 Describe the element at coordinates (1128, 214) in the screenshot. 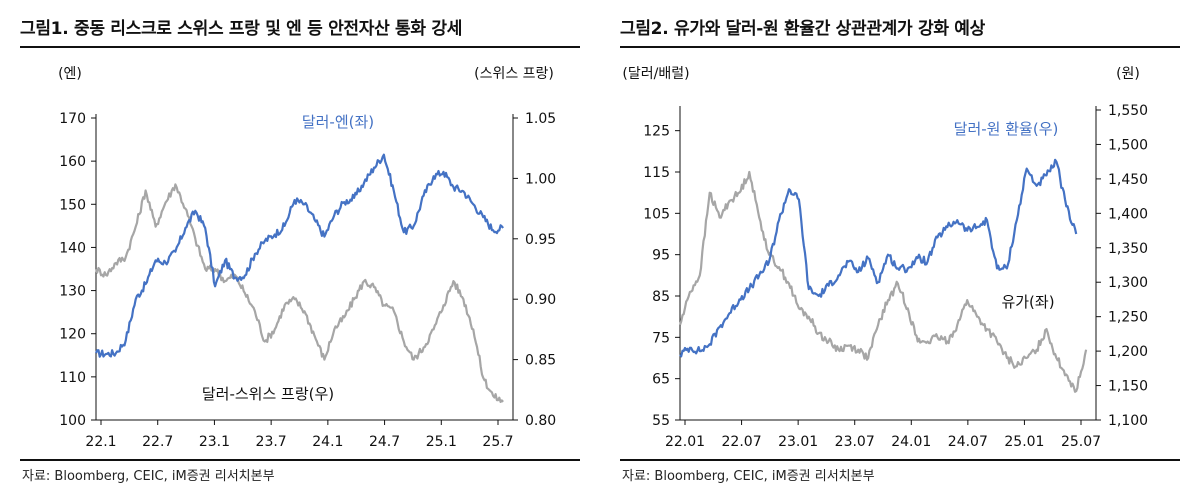

I see `y-right-tick-label: 1,400` at that location.